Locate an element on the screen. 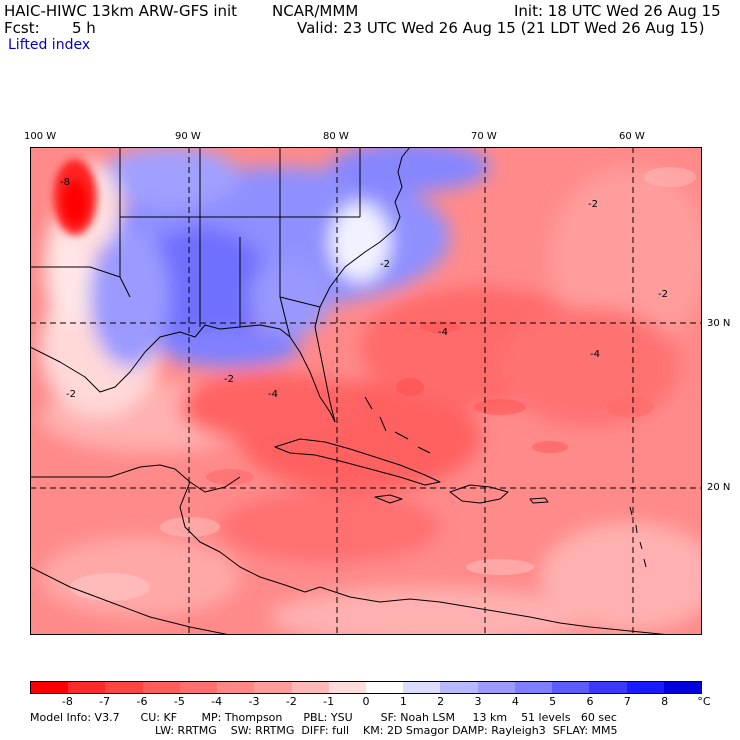  init-time: Init: 18 UTC Wed 26 Aug 15 is located at coordinates (617, 11).